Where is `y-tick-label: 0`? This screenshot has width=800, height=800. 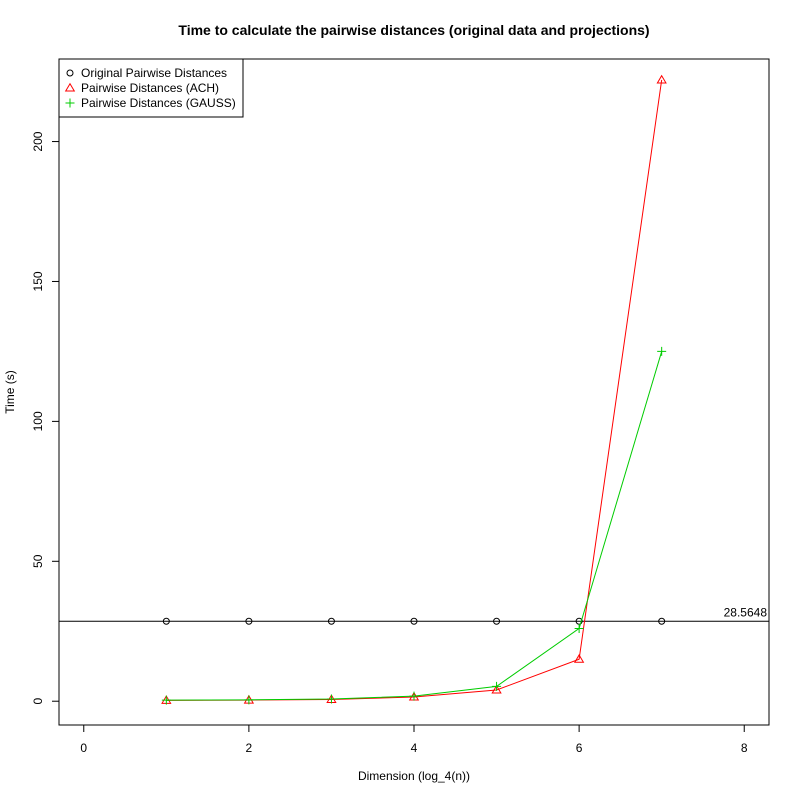
y-tick-label: 0 is located at coordinates (38, 701).